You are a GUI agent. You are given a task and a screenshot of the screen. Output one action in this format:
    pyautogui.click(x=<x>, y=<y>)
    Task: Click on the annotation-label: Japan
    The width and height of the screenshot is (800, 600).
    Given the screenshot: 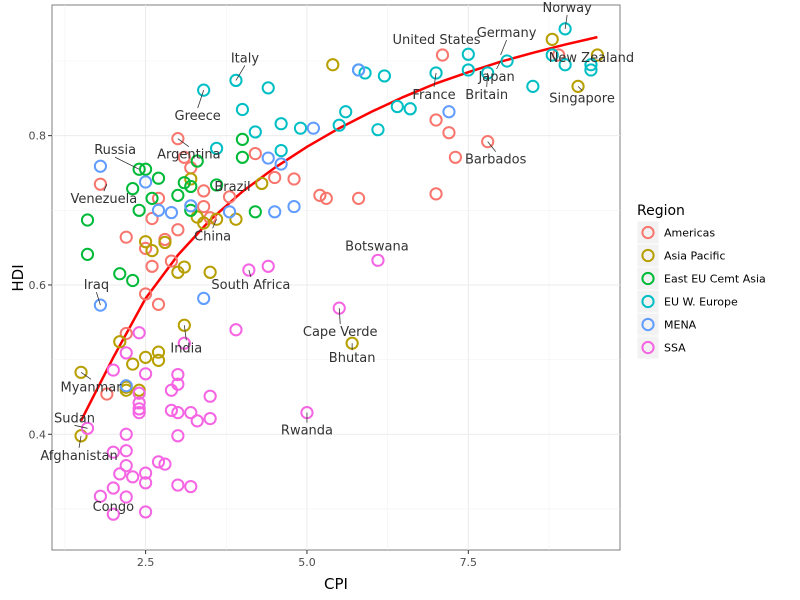 What is the action you would take?
    pyautogui.click(x=495, y=77)
    